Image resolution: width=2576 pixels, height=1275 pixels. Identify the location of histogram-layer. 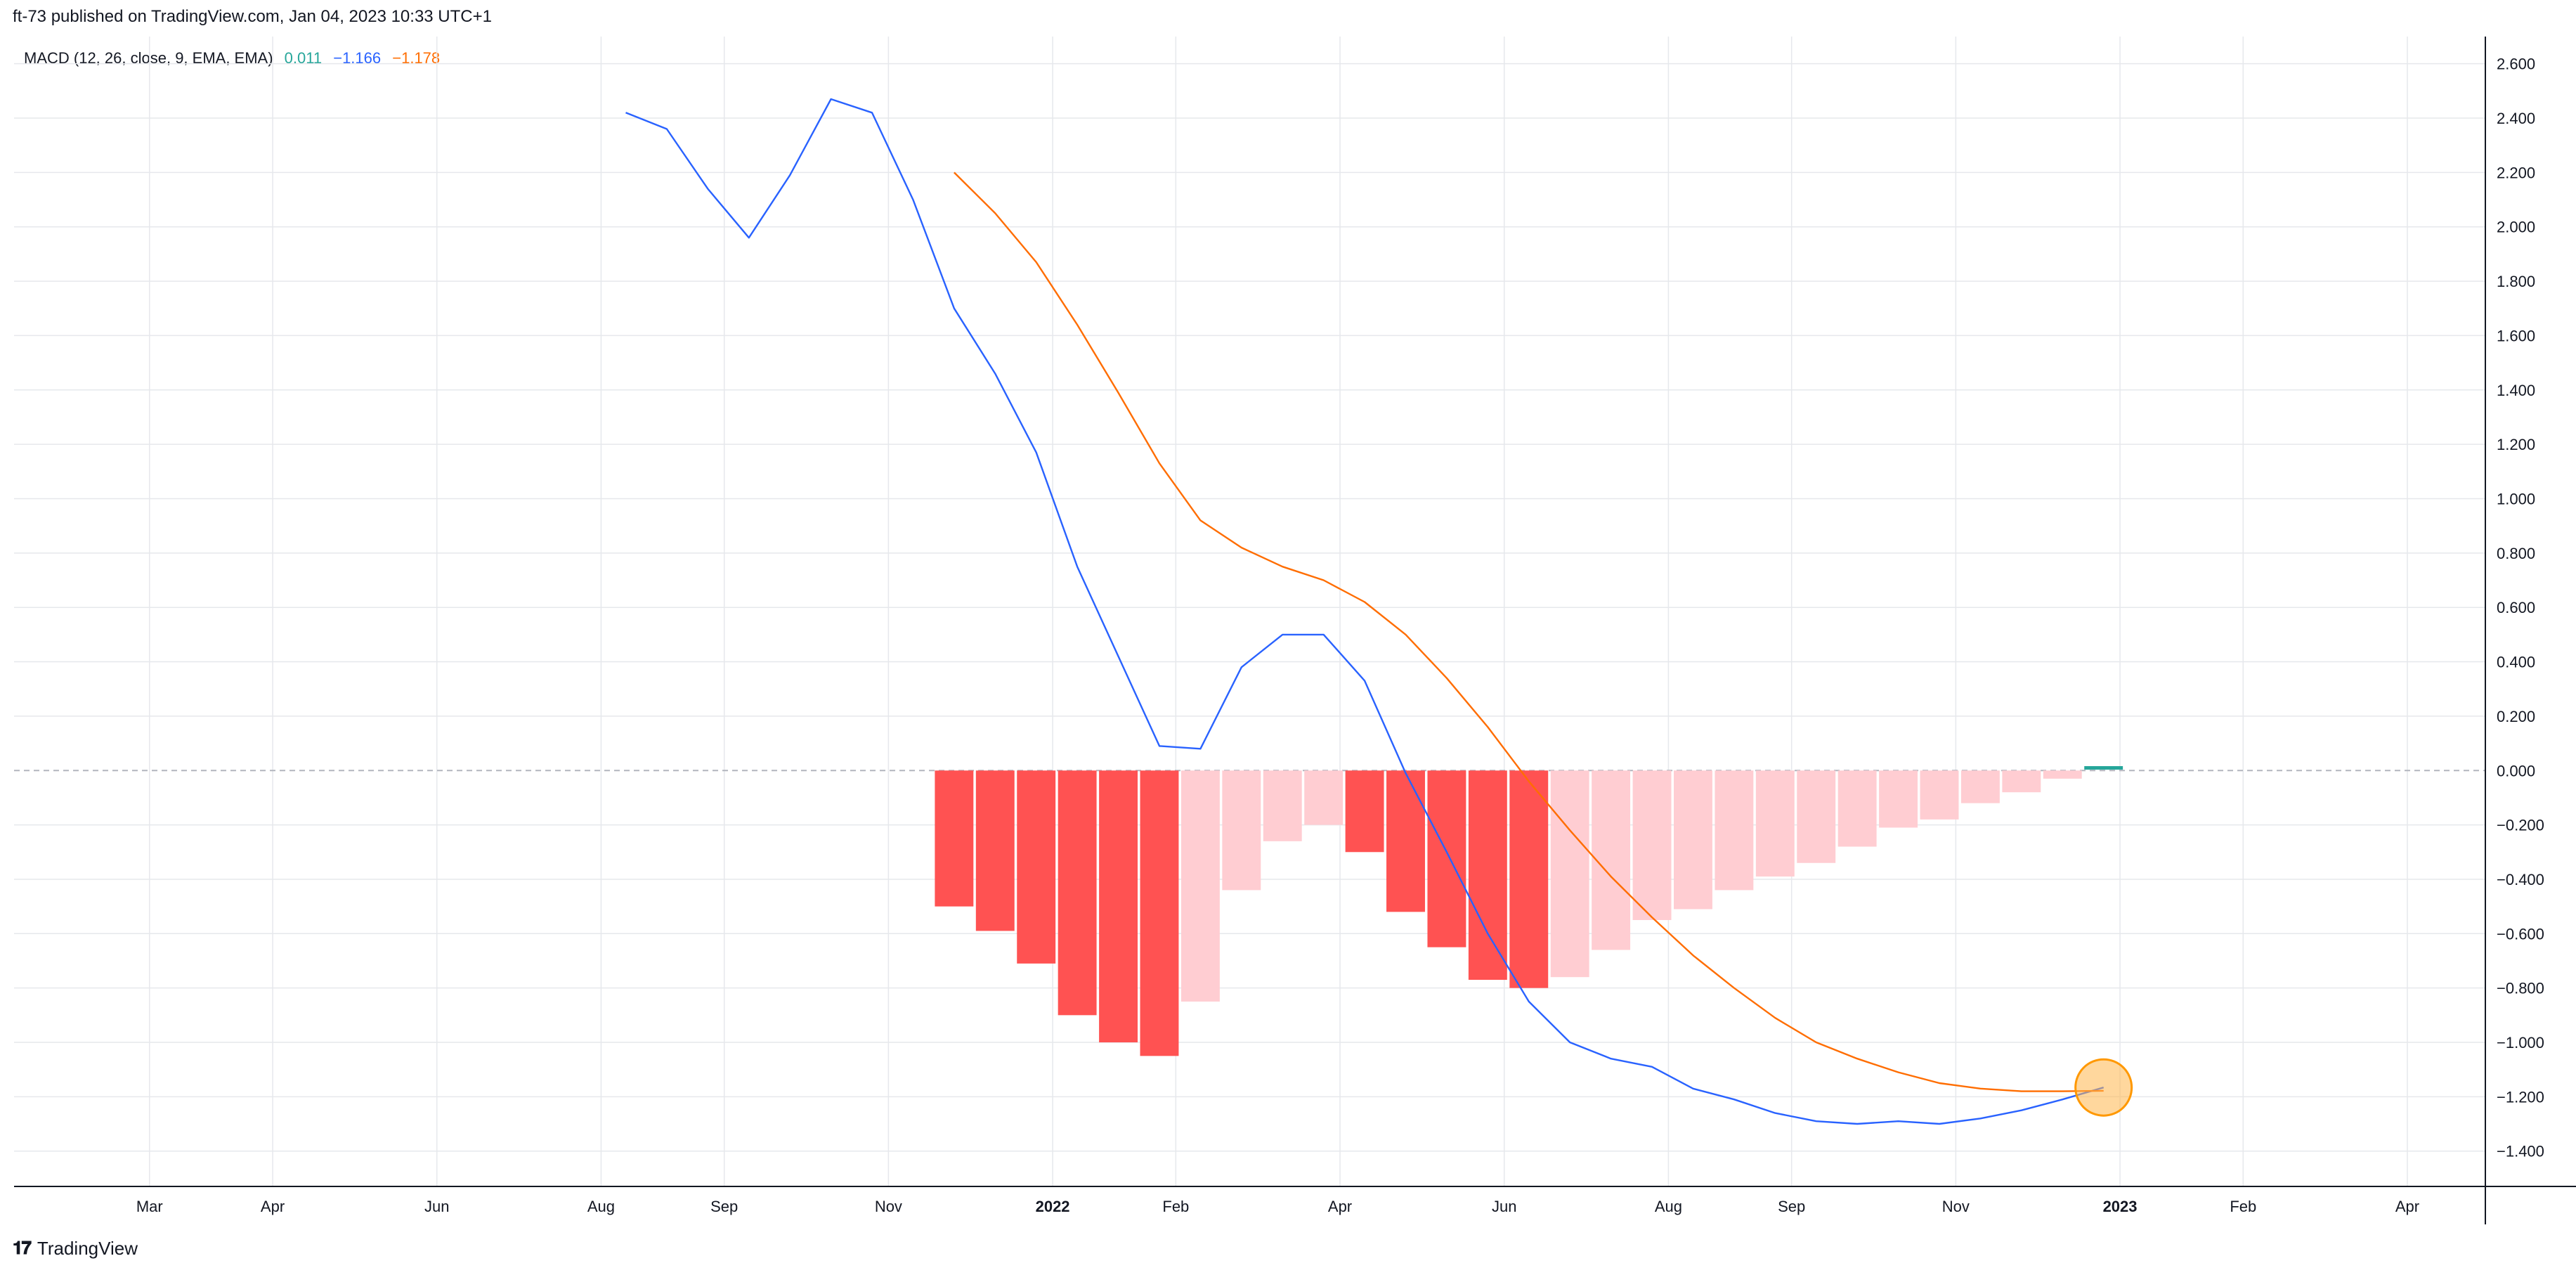
(1529, 911).